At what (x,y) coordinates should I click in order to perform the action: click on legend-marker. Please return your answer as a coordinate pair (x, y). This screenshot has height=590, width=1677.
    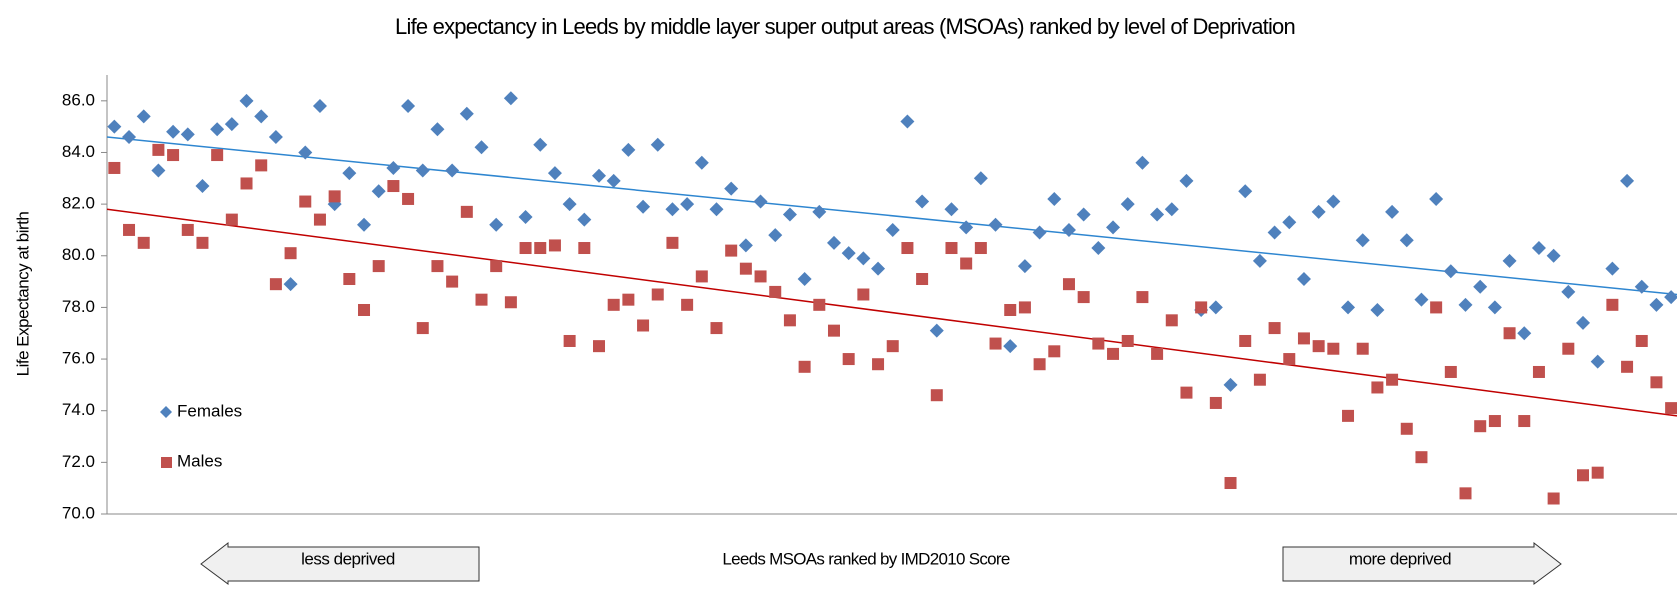
    Looking at the image, I should click on (166, 412).